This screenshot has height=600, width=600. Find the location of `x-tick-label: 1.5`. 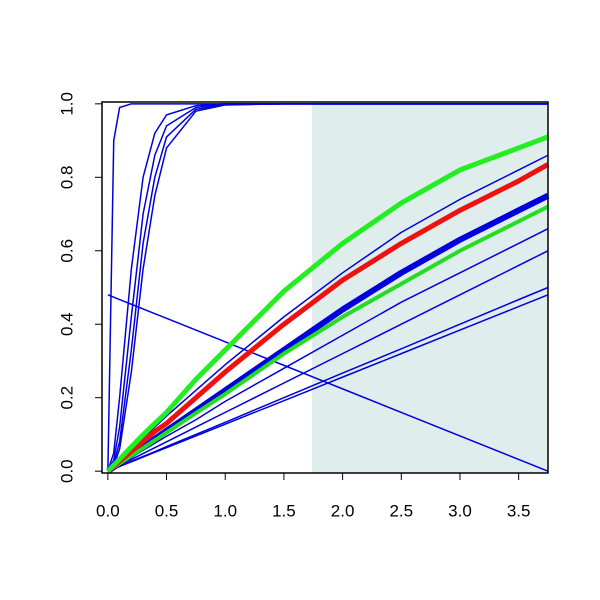

x-tick-label: 1.5 is located at coordinates (284, 510).